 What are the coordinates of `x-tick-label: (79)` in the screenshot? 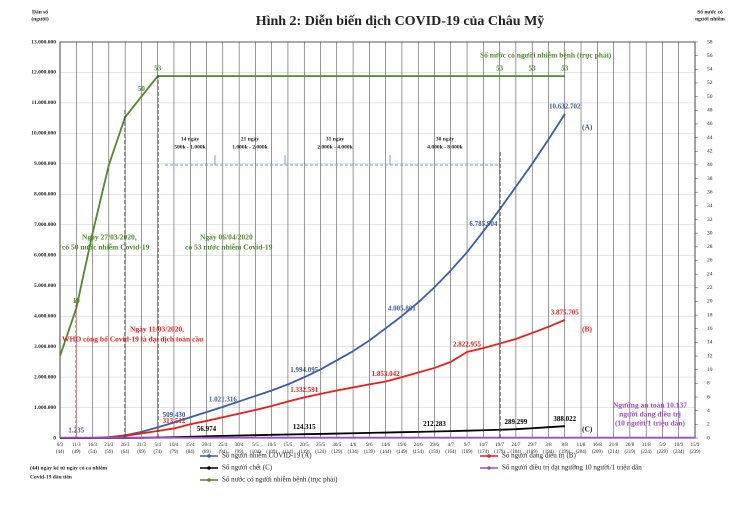 It's located at (174, 452).